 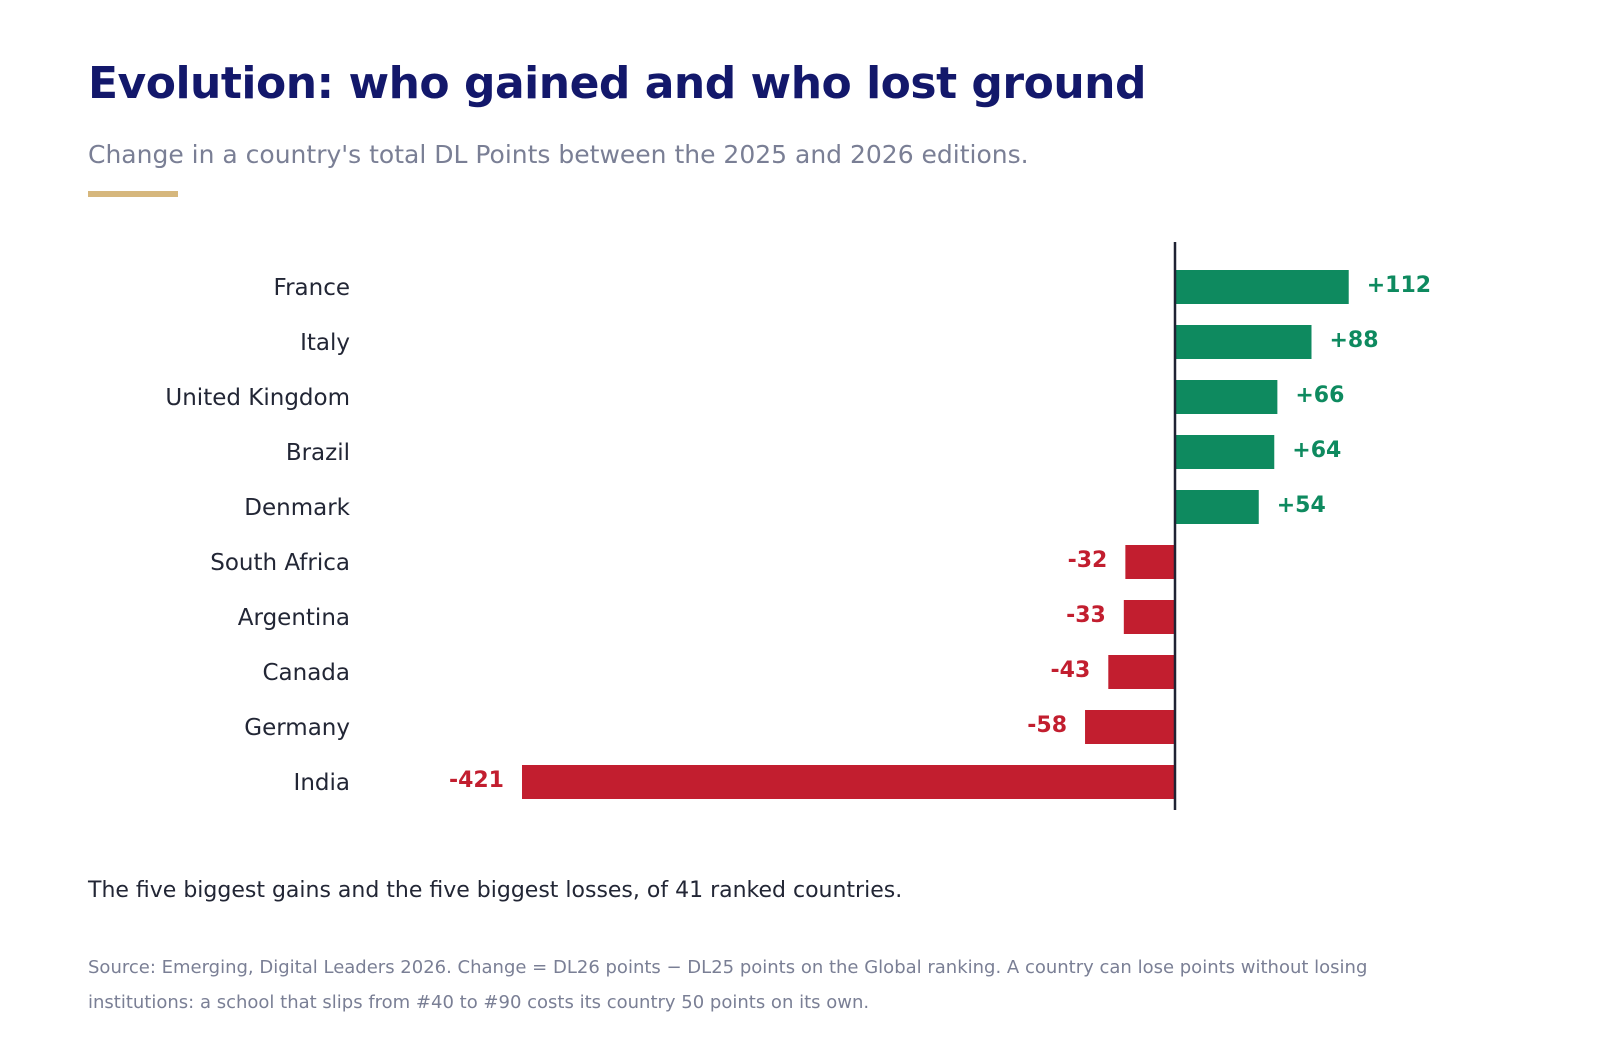 What do you see at coordinates (297, 728) in the screenshot?
I see `category-label-germany: Germany` at bounding box center [297, 728].